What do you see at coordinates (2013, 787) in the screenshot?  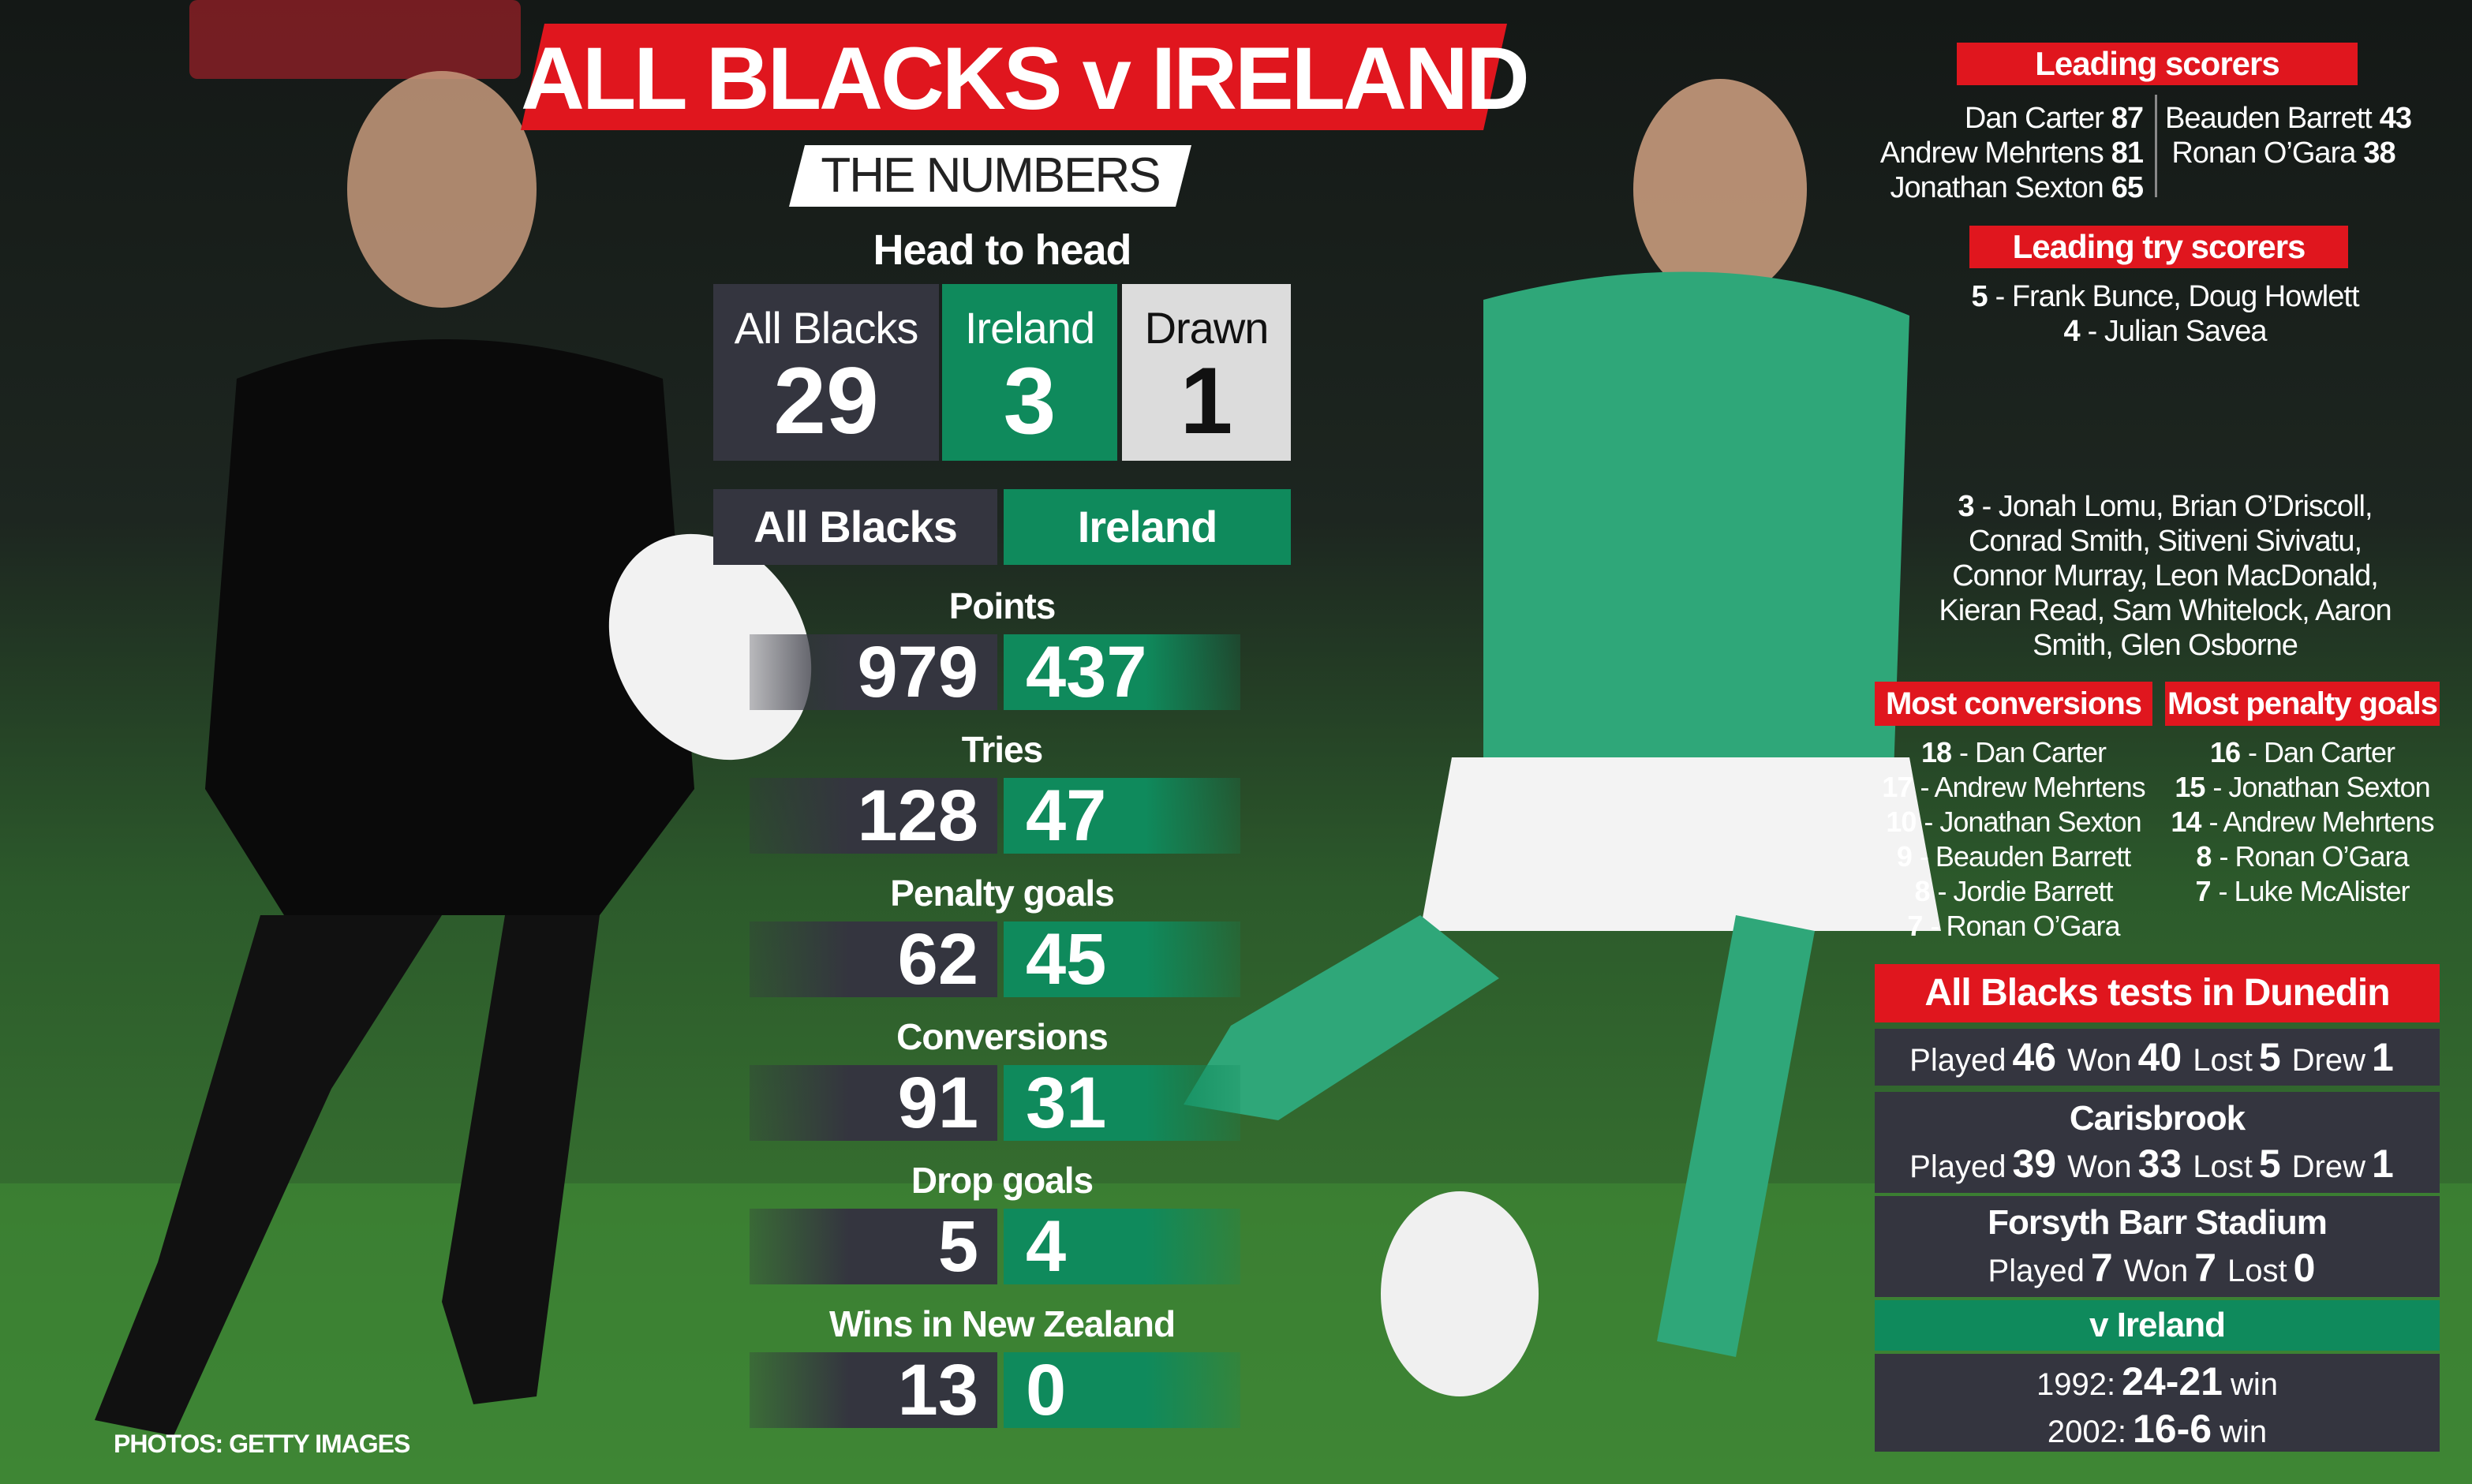 I see `list-entry: 17- Andrew Mehrtens` at bounding box center [2013, 787].